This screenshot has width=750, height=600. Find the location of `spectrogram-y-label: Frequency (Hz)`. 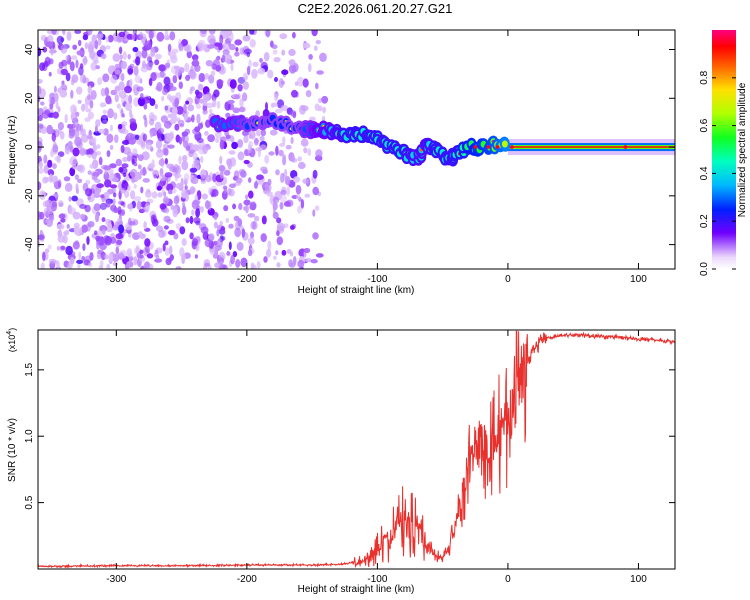

spectrogram-y-label: Frequency (Hz) is located at coordinates (12, 150).